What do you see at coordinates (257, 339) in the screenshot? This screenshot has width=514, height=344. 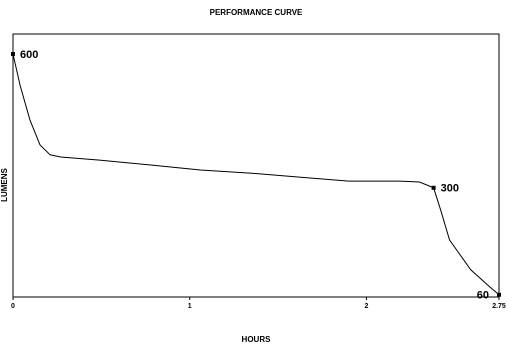 I see `x-axis-label: HOURS` at bounding box center [257, 339].